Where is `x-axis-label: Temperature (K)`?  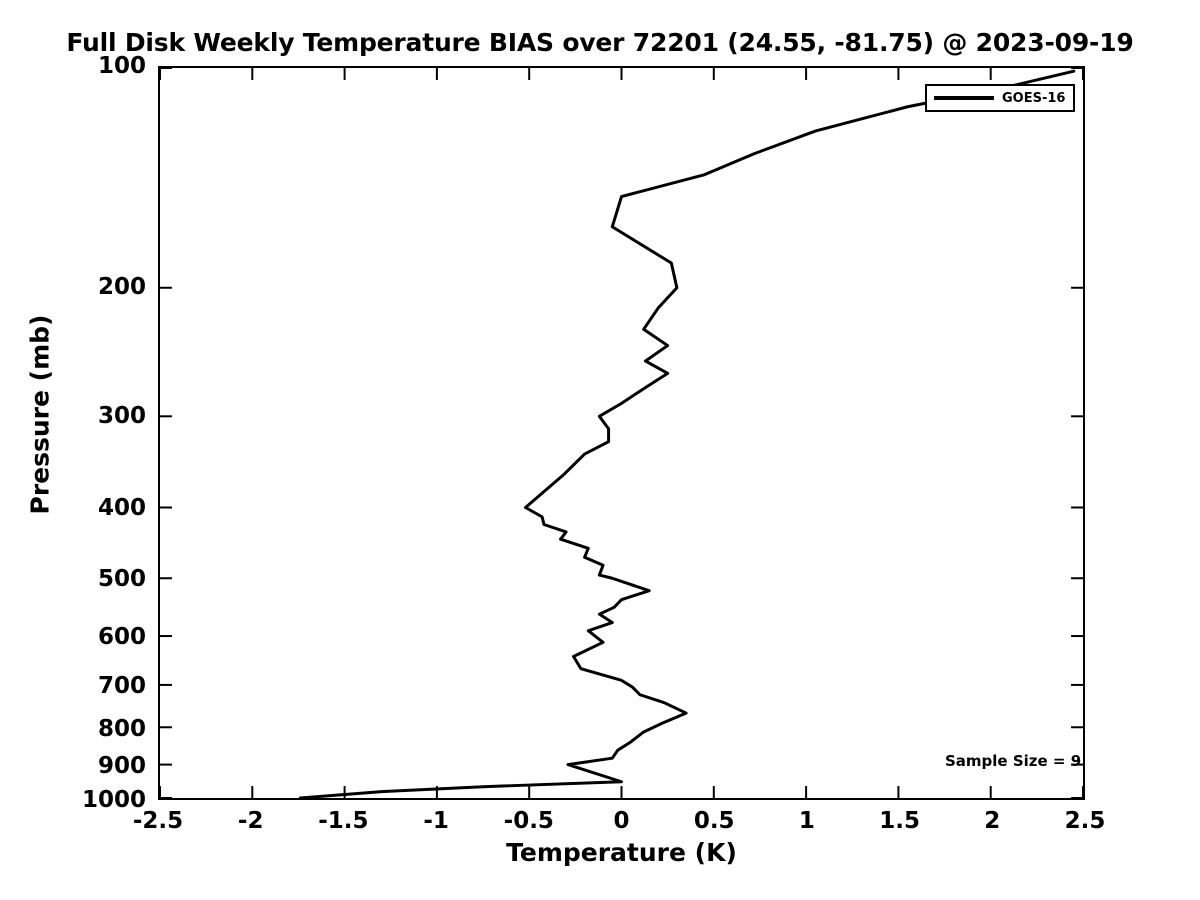 x-axis-label: Temperature (K) is located at coordinates (621, 852).